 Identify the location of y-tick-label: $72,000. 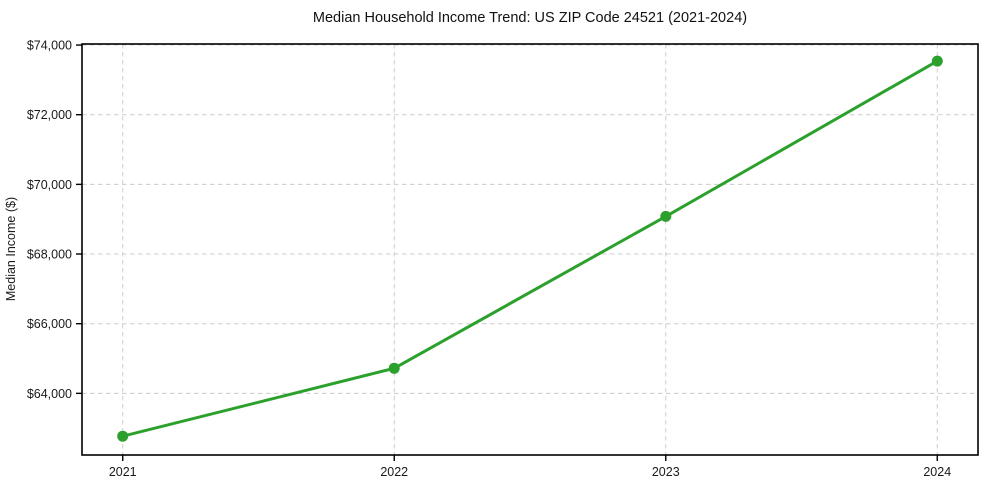
(49, 115).